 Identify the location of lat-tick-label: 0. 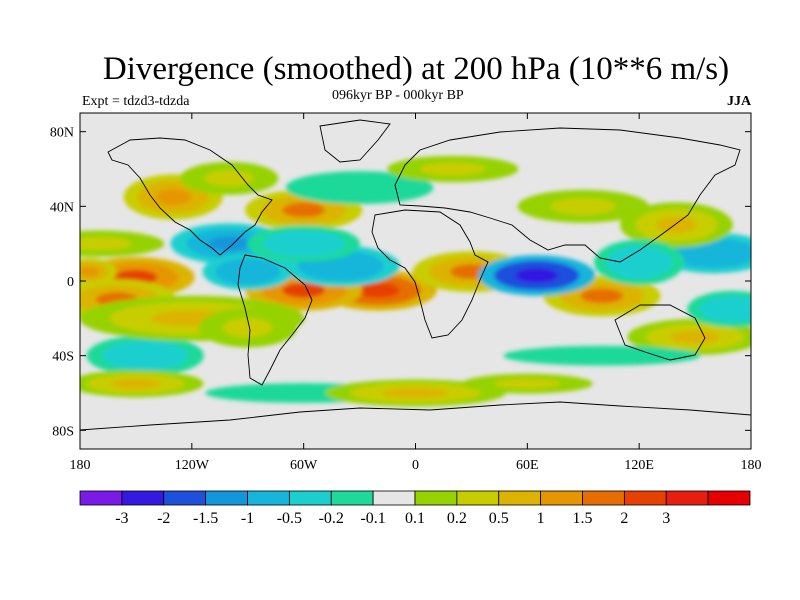
(70, 282).